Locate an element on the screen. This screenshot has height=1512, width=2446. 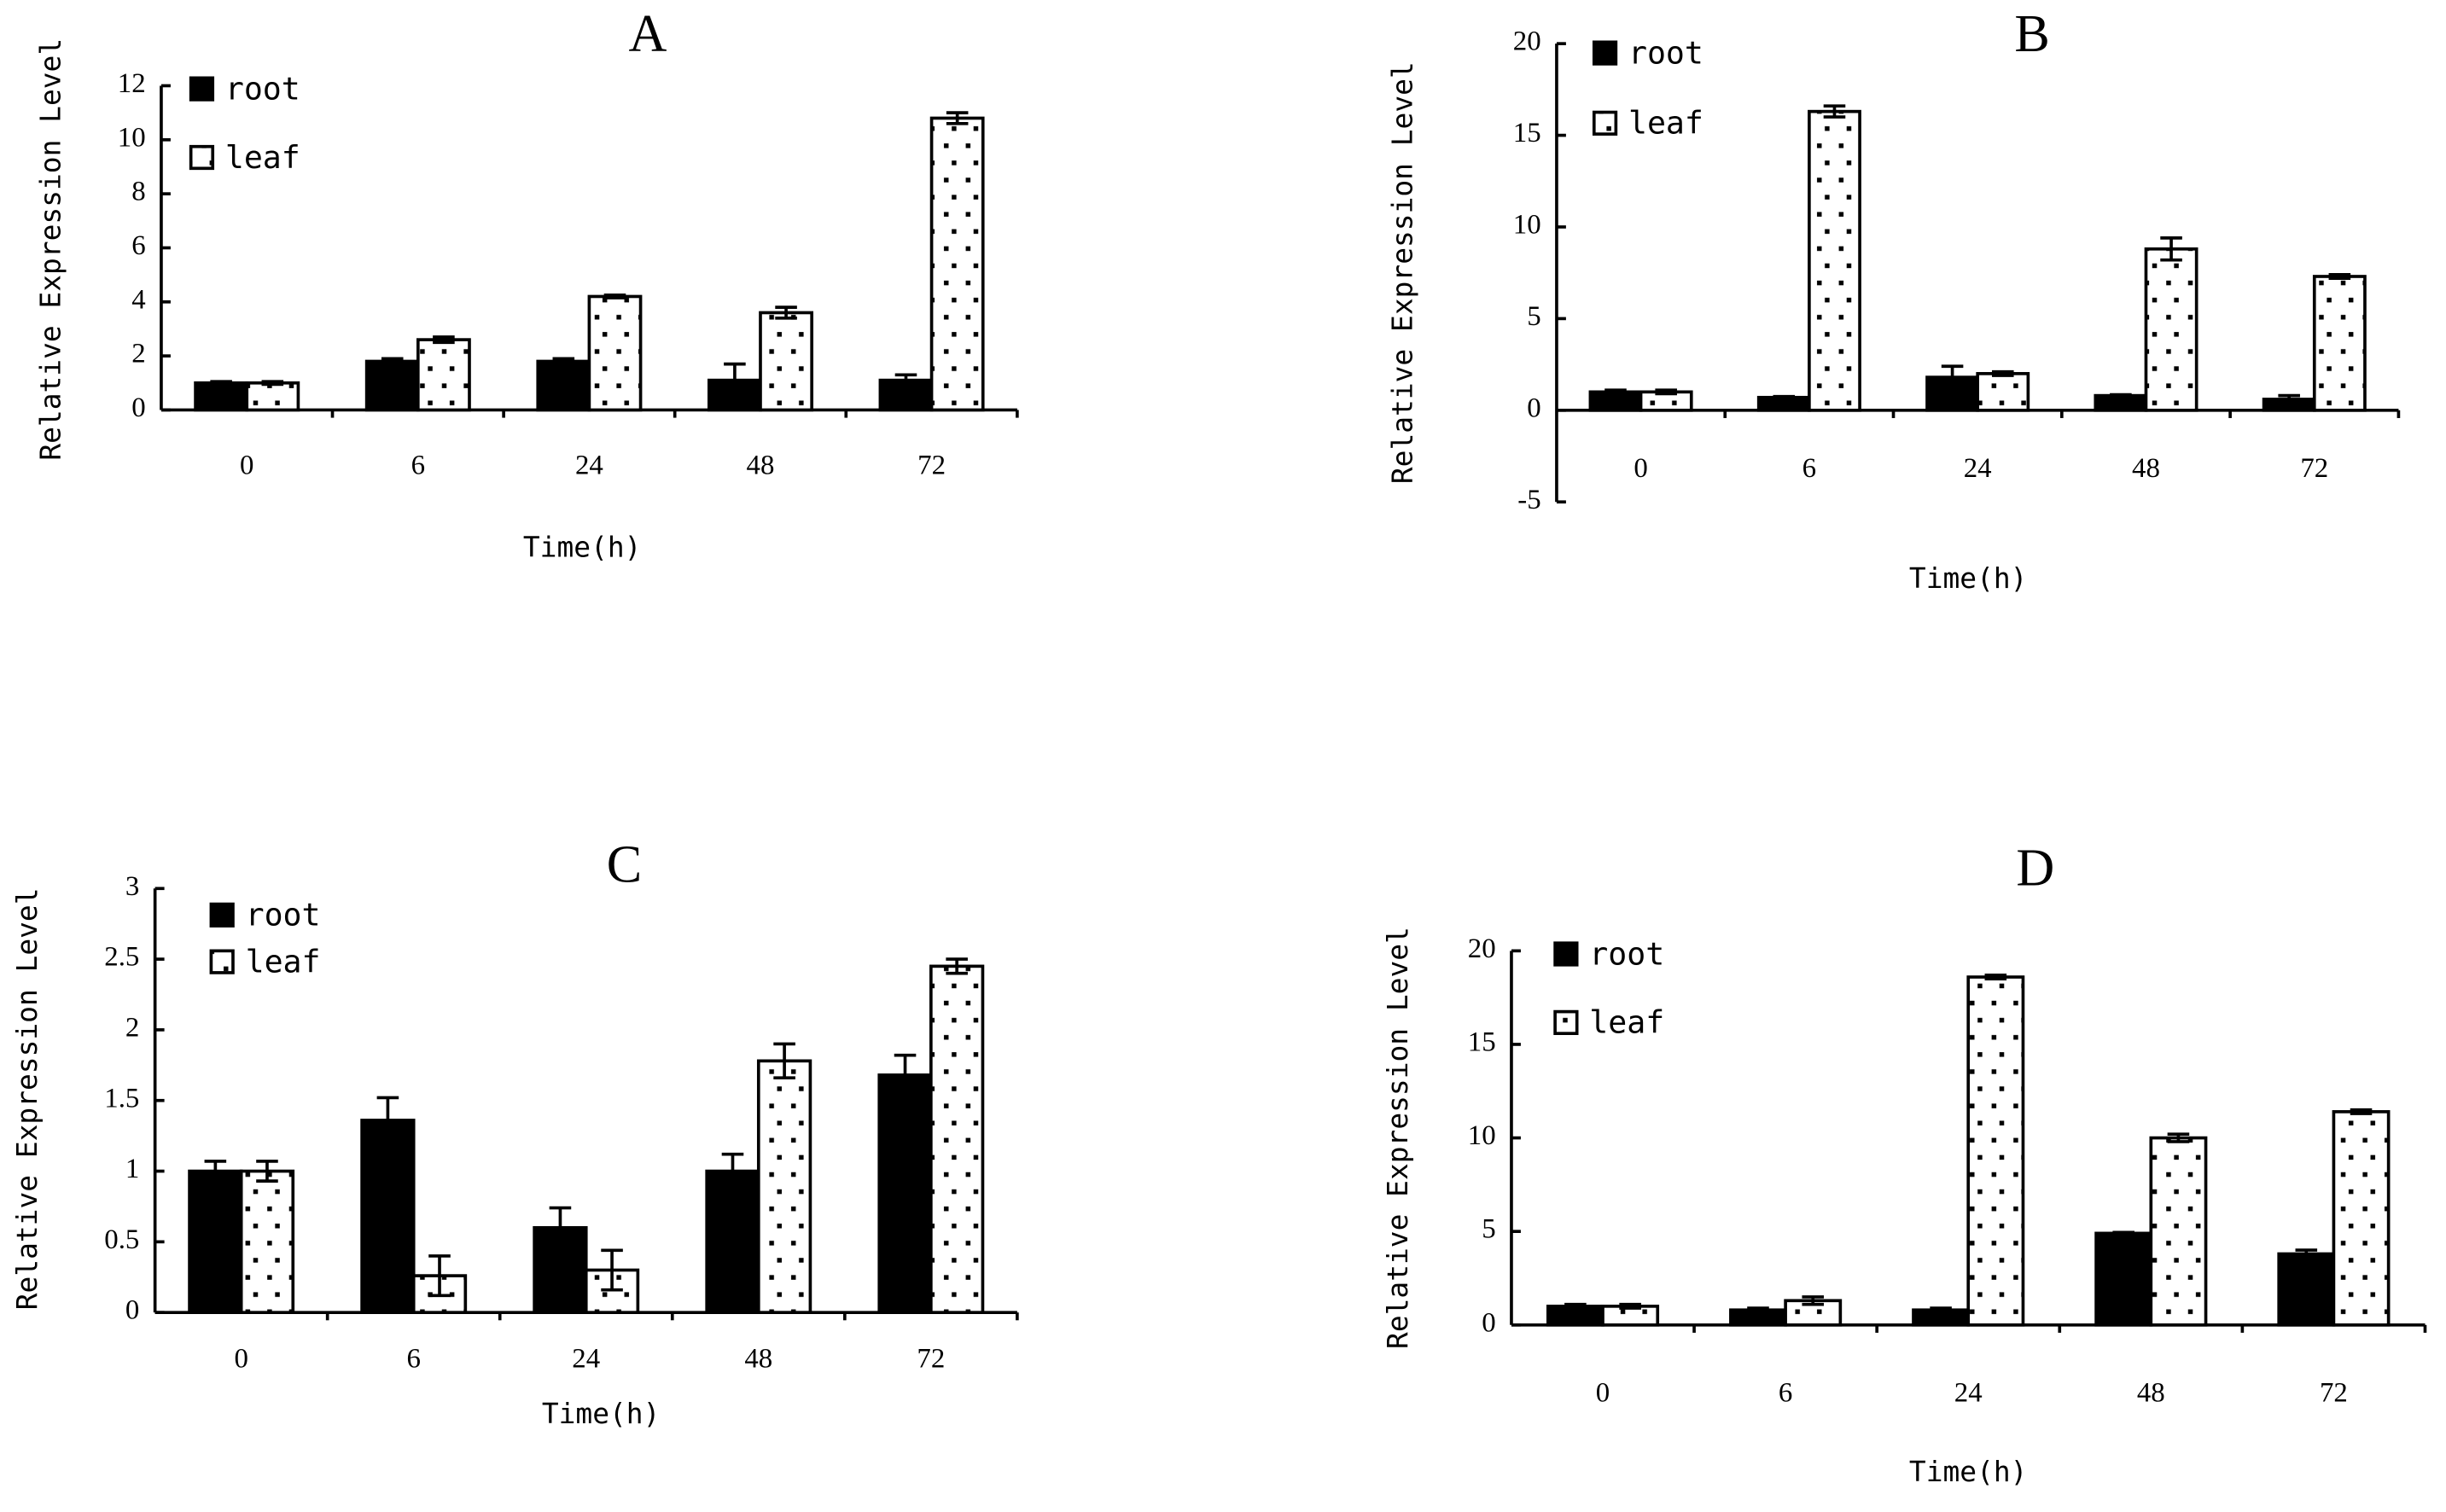
y-tick-label: 1.5 is located at coordinates (121, 1098).